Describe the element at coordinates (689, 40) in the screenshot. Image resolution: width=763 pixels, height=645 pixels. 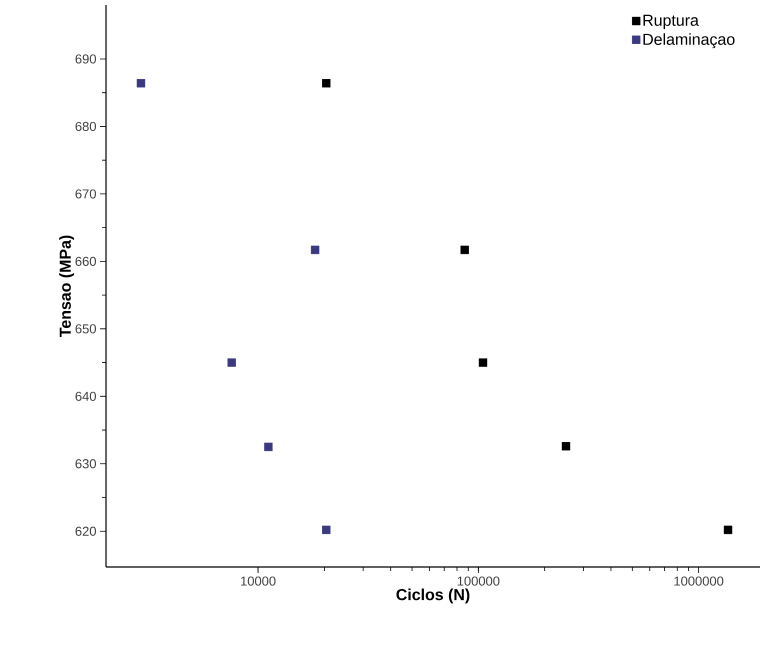
I see `legend-label: Delaminaçao` at that location.